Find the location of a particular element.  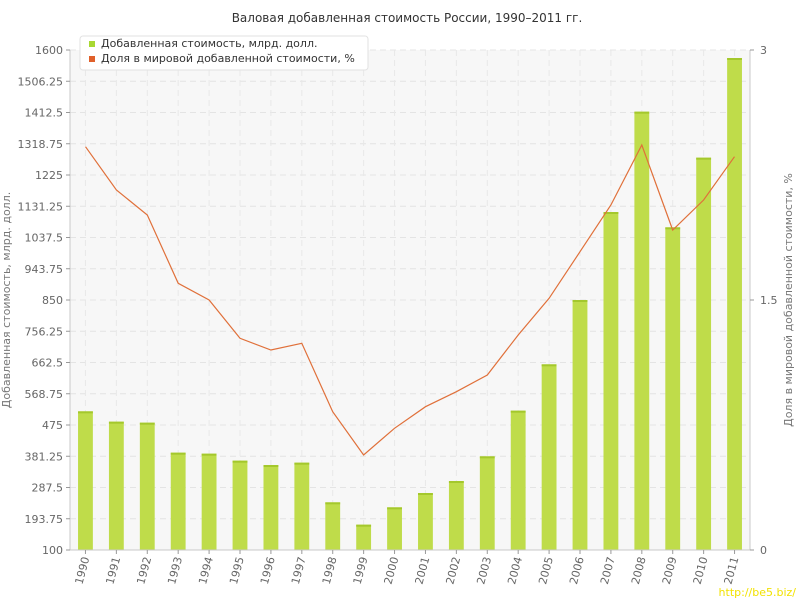

x-tick-label: 1995 is located at coordinates (237, 570).